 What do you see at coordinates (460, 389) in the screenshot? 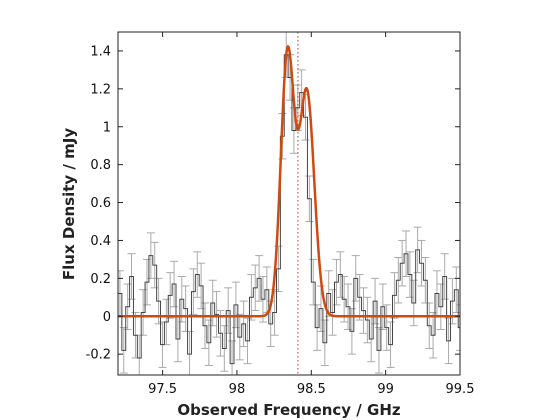
I see `x-tick-label: 99.5` at bounding box center [460, 389].